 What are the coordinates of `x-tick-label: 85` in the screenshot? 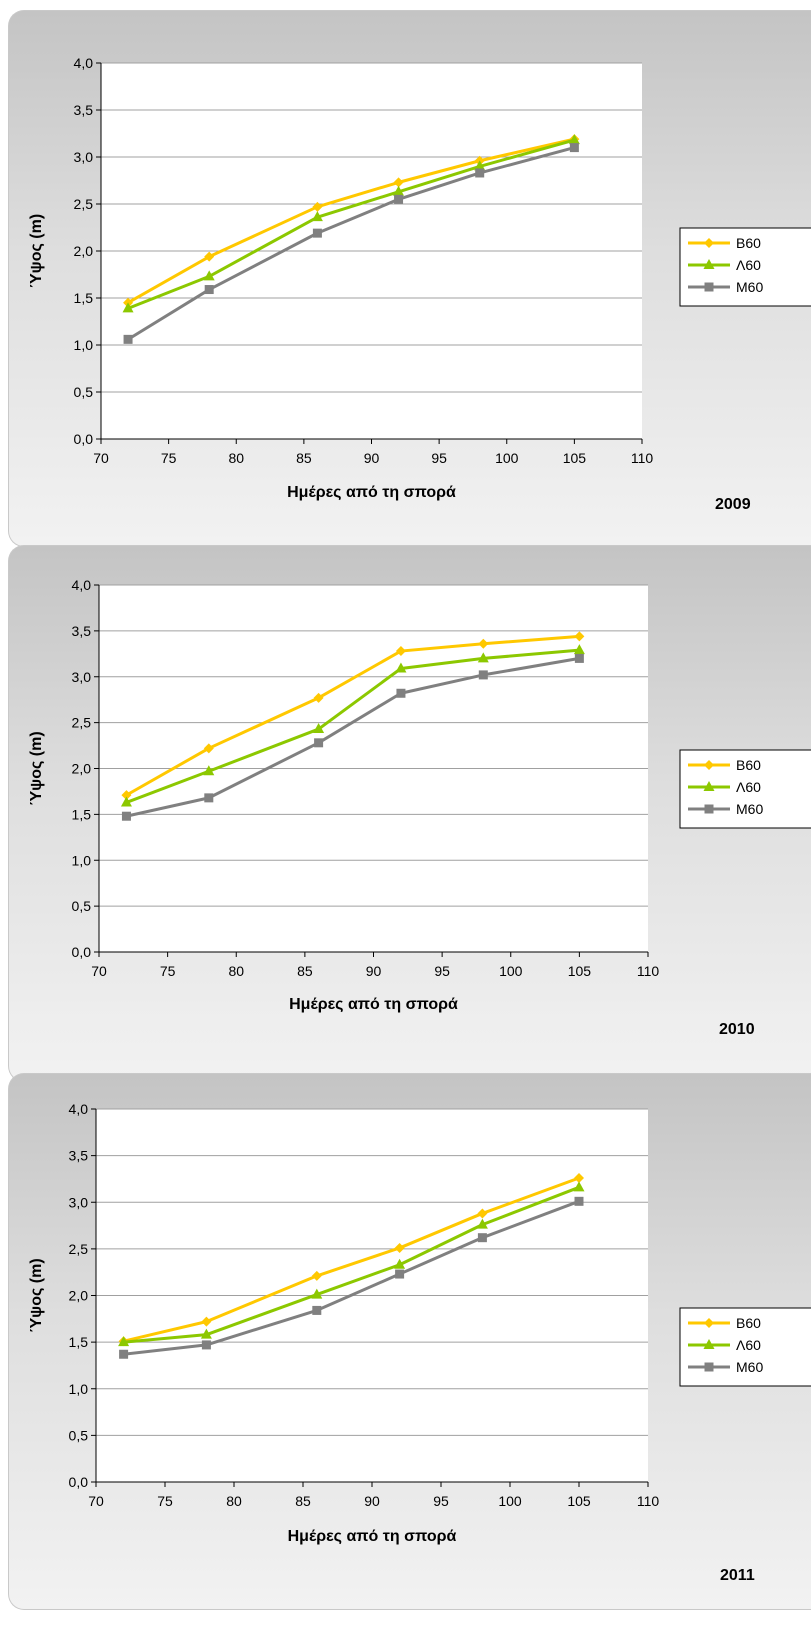 It's located at (303, 1501).